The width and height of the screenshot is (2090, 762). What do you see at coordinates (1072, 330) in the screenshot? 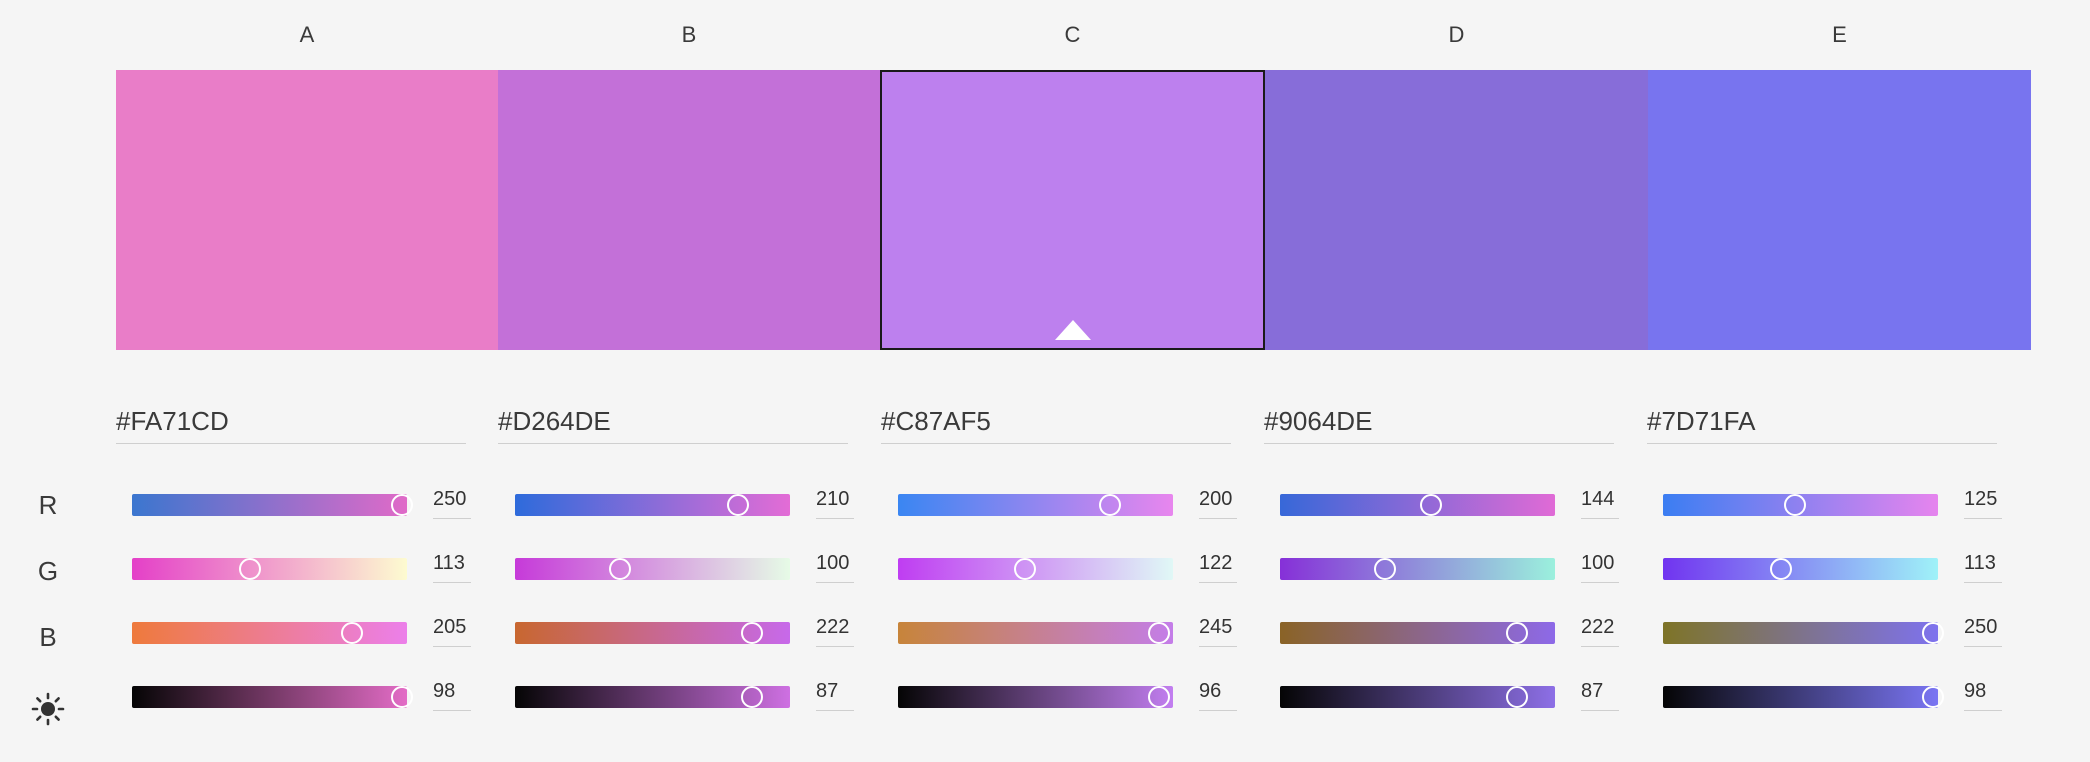
I see `caret-up-icon` at bounding box center [1072, 330].